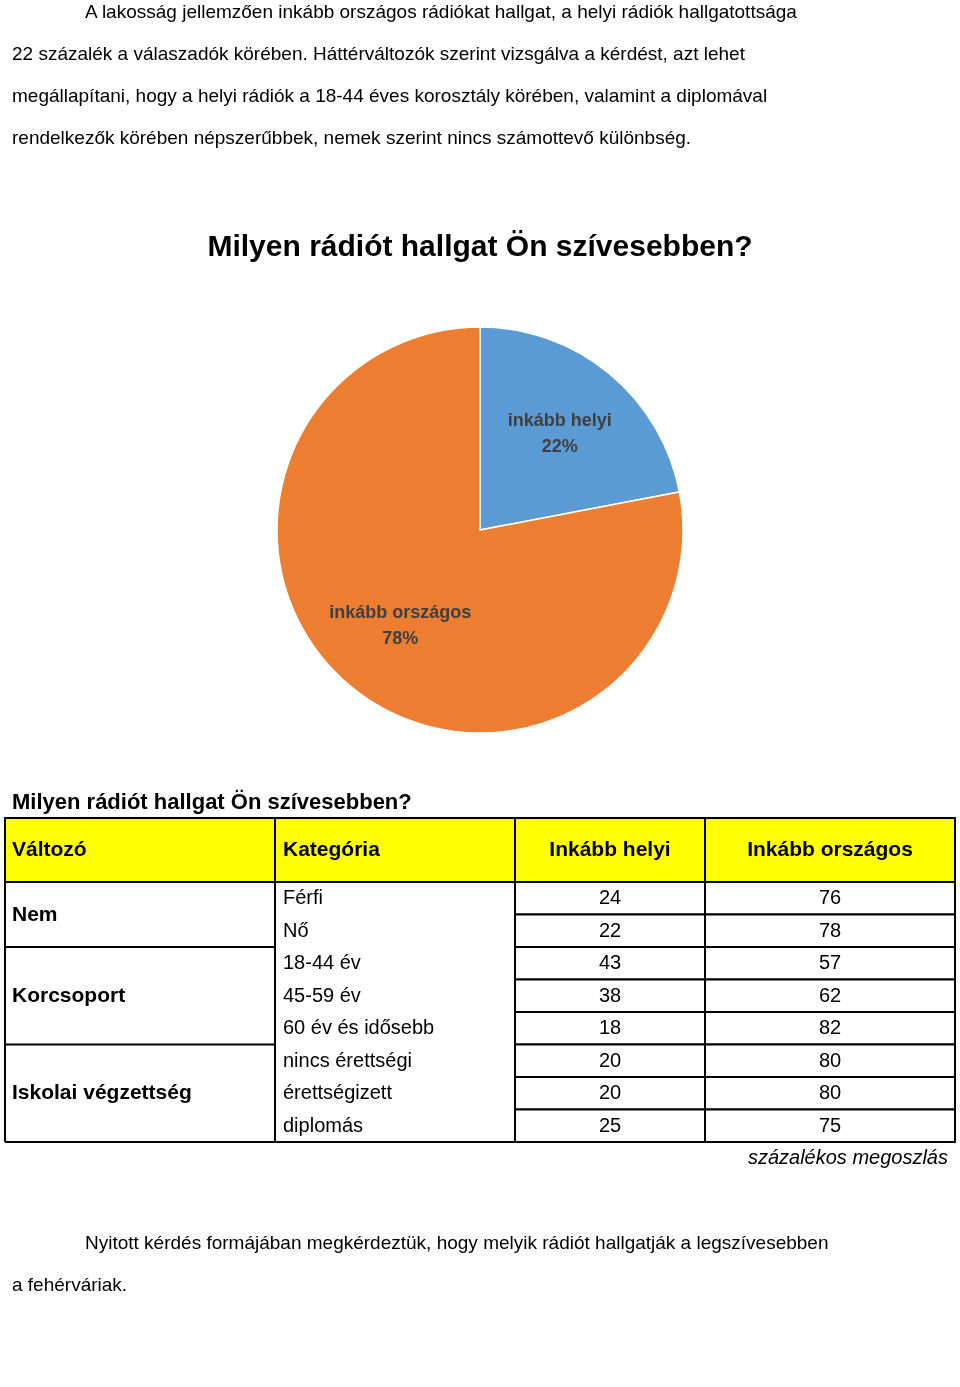 This screenshot has width=960, height=1387. What do you see at coordinates (347, 1059) in the screenshot?
I see `y-tick-label: nincs érettségi` at bounding box center [347, 1059].